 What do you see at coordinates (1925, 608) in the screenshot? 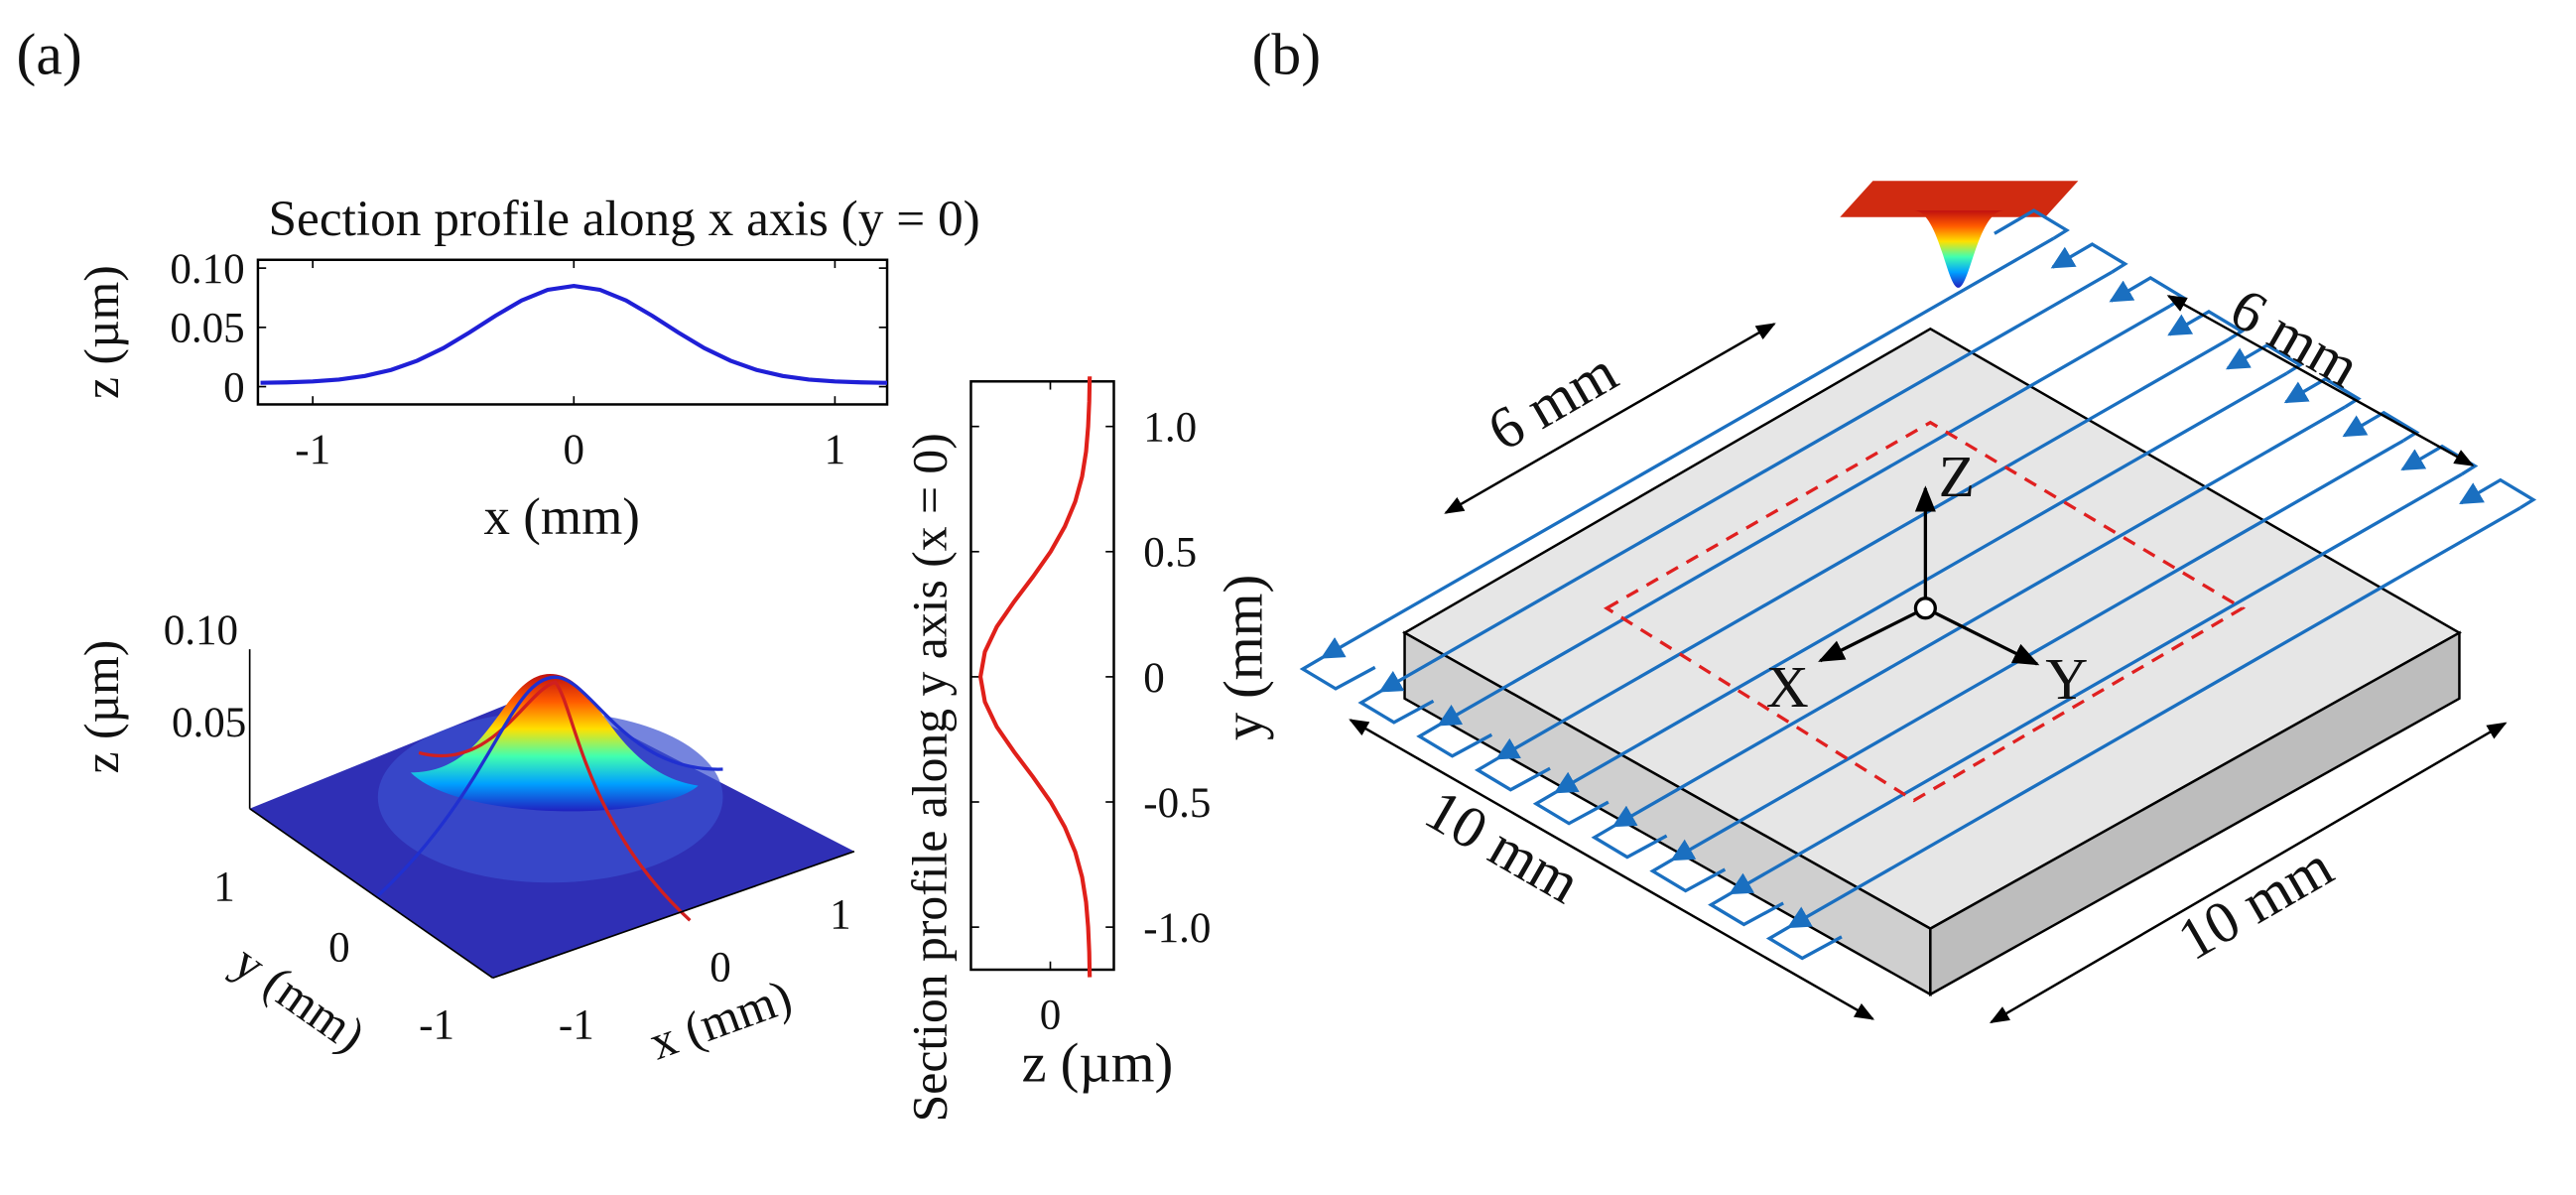
I see `origin` at bounding box center [1925, 608].